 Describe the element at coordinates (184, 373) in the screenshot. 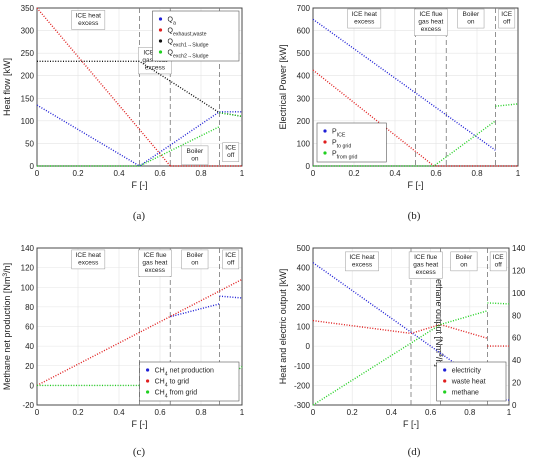

I see `legend-label: CH4 net production` at that location.